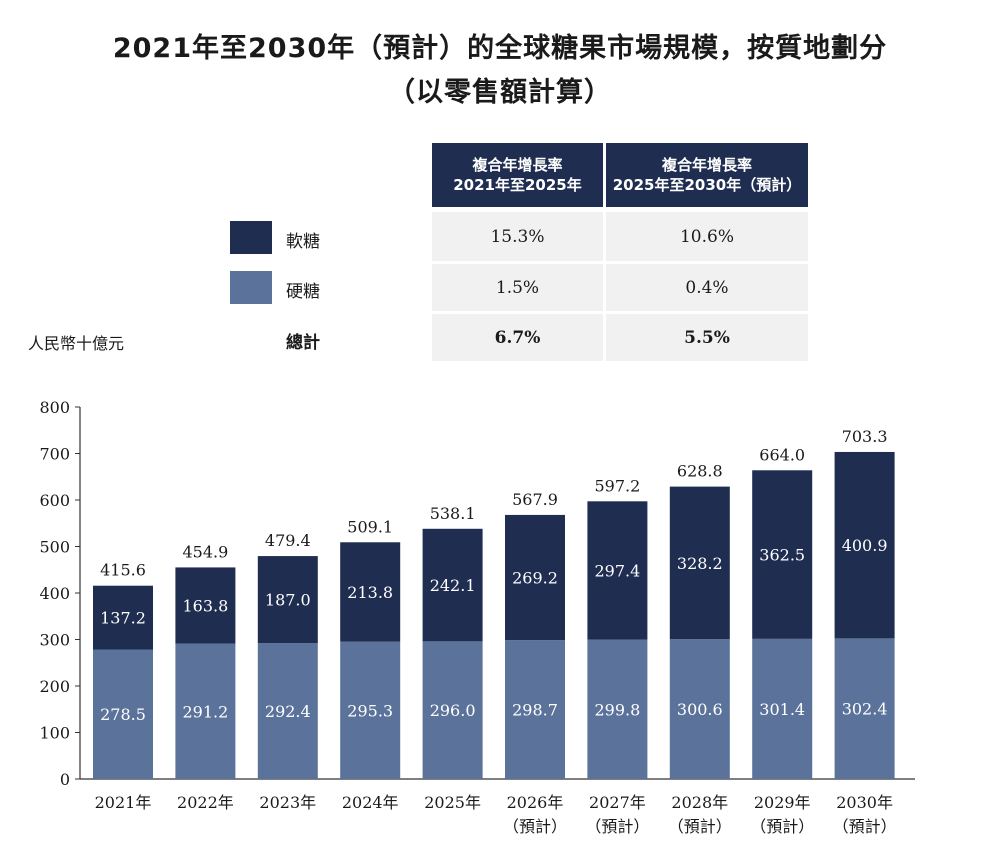 The image size is (1000, 868). What do you see at coordinates (517, 165) in the screenshot?
I see `cagr-header-2021-2025-line1: 複合年增長率` at bounding box center [517, 165].